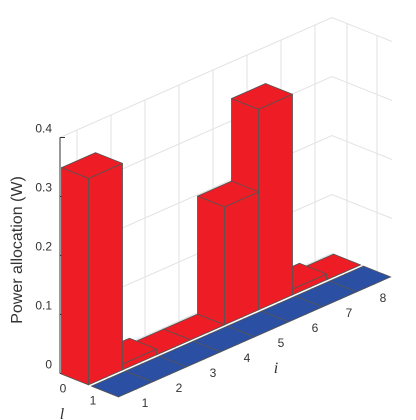  I want to click on x-tick-label: 5, so click(281, 343).